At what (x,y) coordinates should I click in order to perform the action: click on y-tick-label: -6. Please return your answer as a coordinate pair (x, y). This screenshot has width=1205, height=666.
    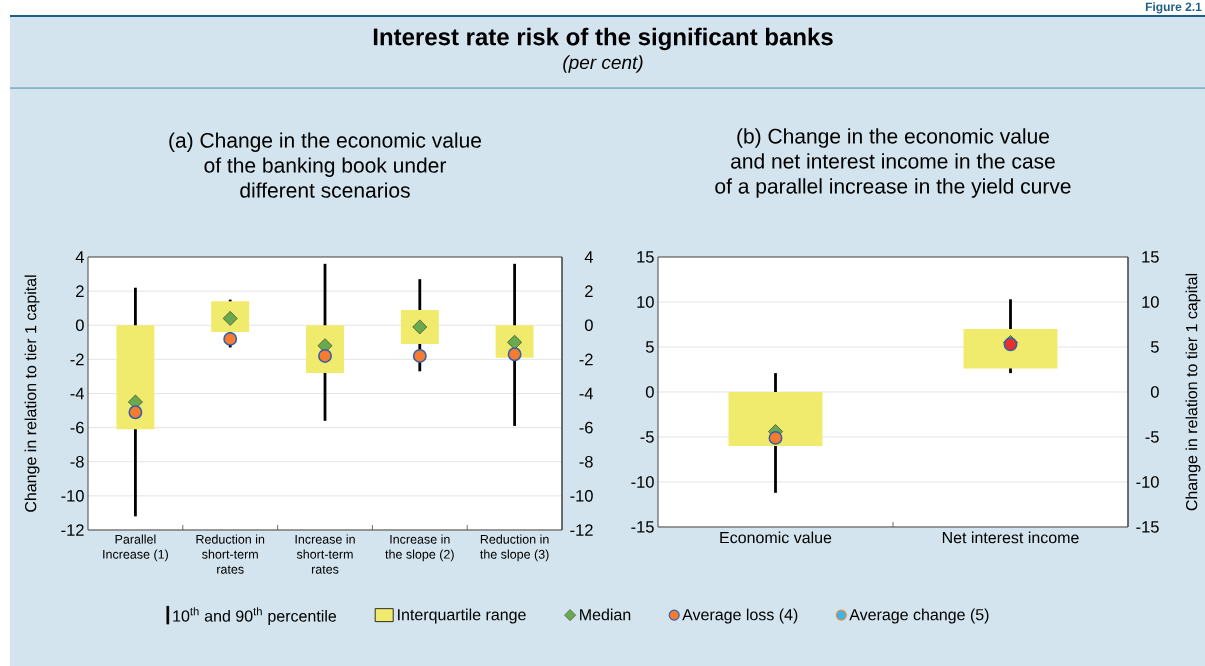
    Looking at the image, I should click on (77, 427).